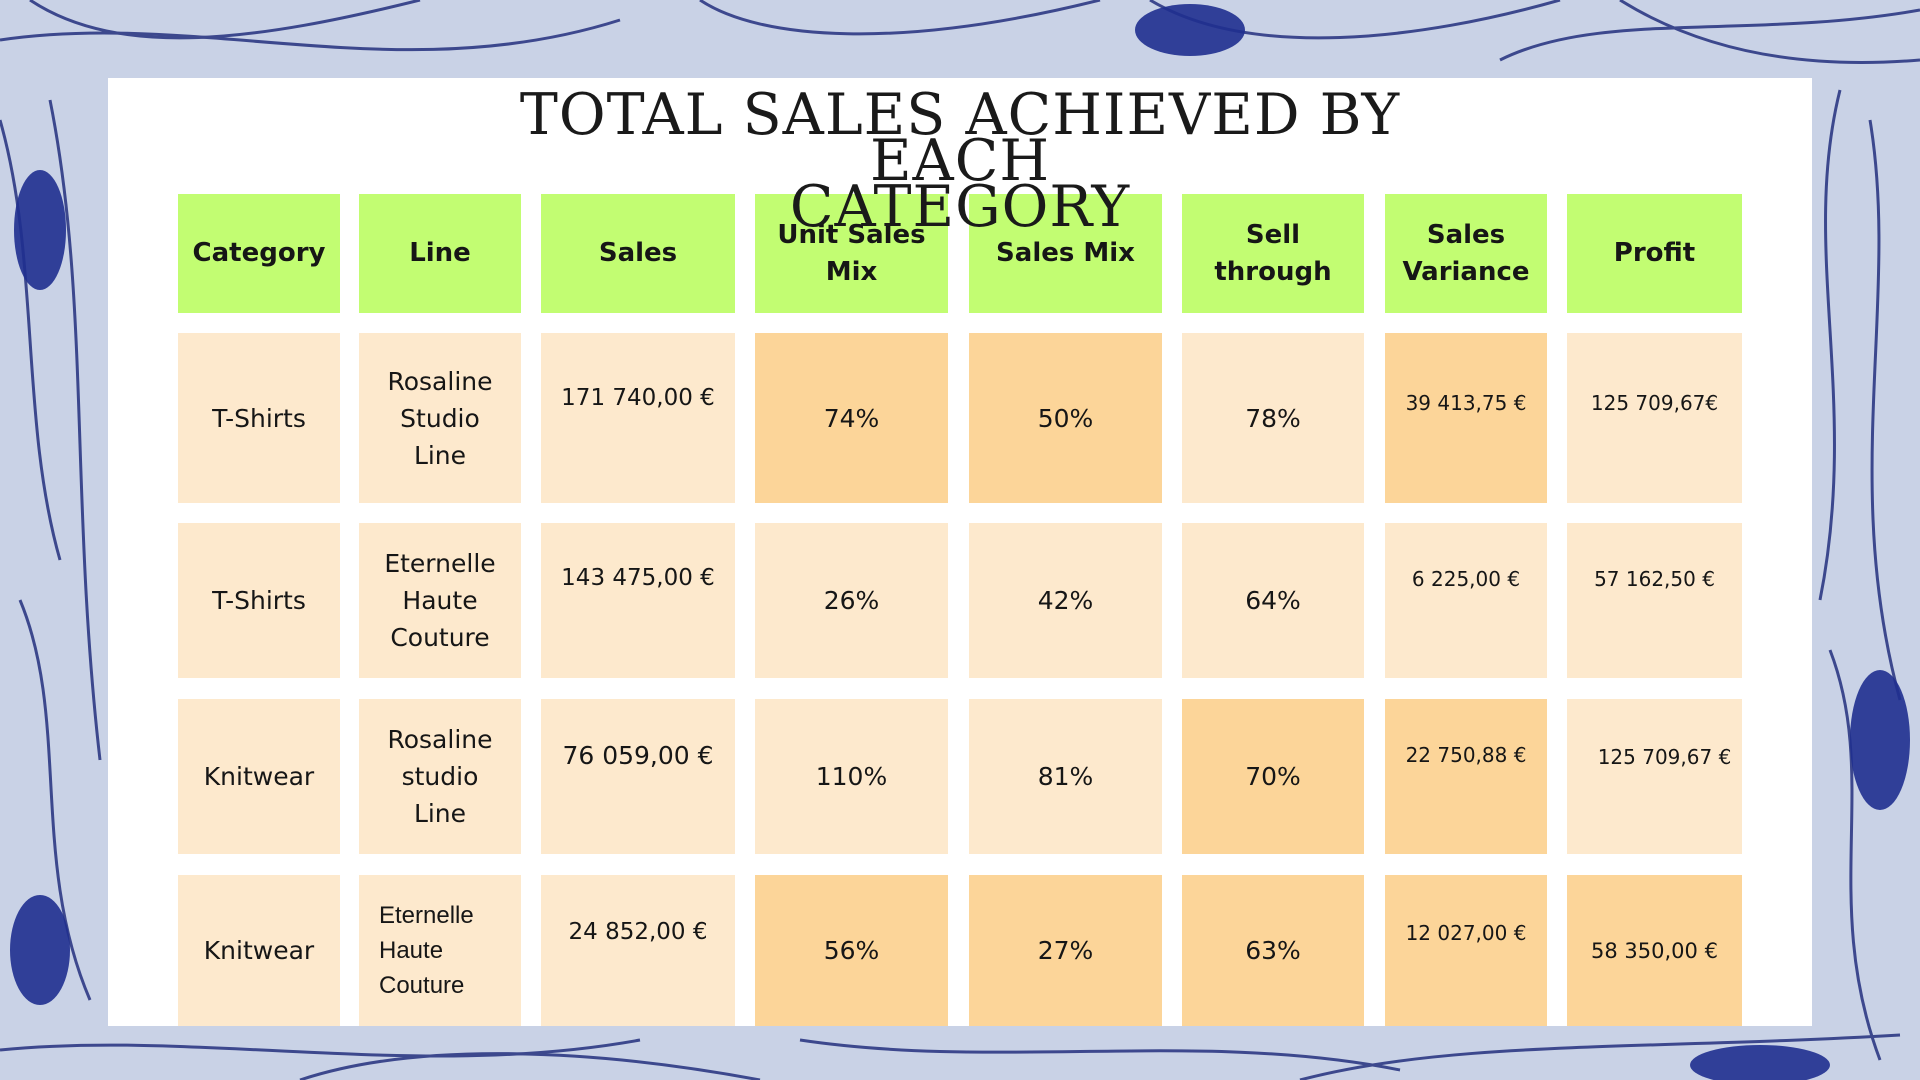  I want to click on row4-sell-through: 63%, so click(1273, 950).